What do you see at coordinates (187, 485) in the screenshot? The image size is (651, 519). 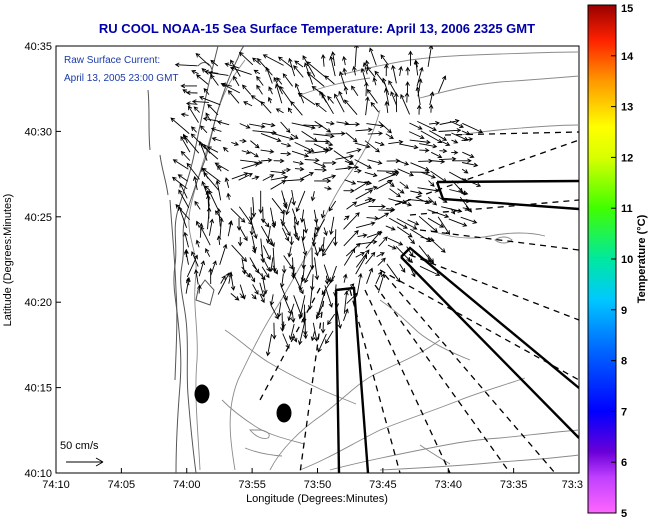 I see `x-tick-label: 74:00` at bounding box center [187, 485].